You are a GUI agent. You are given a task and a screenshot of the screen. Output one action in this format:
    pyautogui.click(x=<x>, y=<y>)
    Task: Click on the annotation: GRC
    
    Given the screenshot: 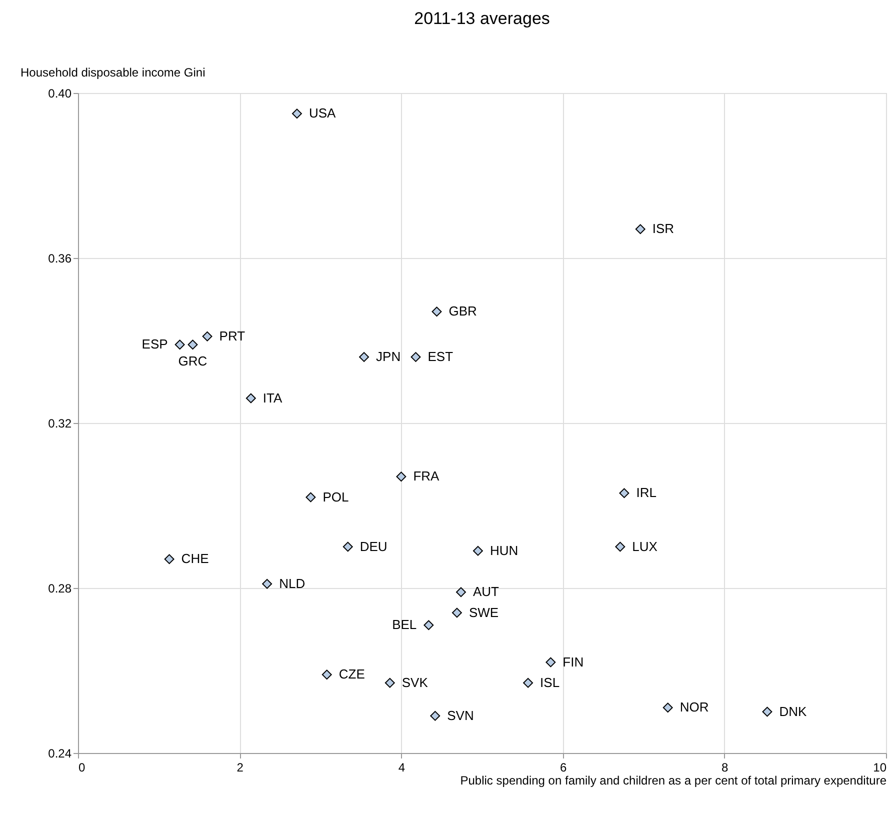 What is the action you would take?
    pyautogui.click(x=193, y=361)
    